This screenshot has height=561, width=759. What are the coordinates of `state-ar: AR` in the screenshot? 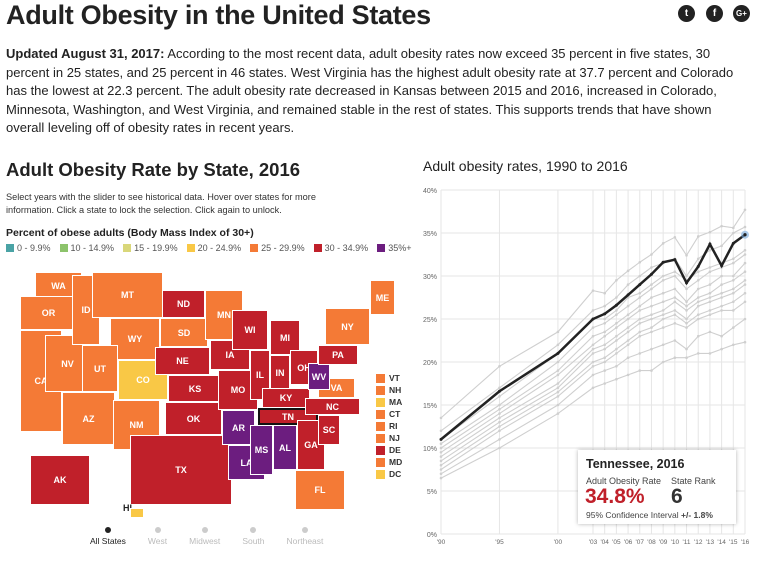 It's located at (238, 427).